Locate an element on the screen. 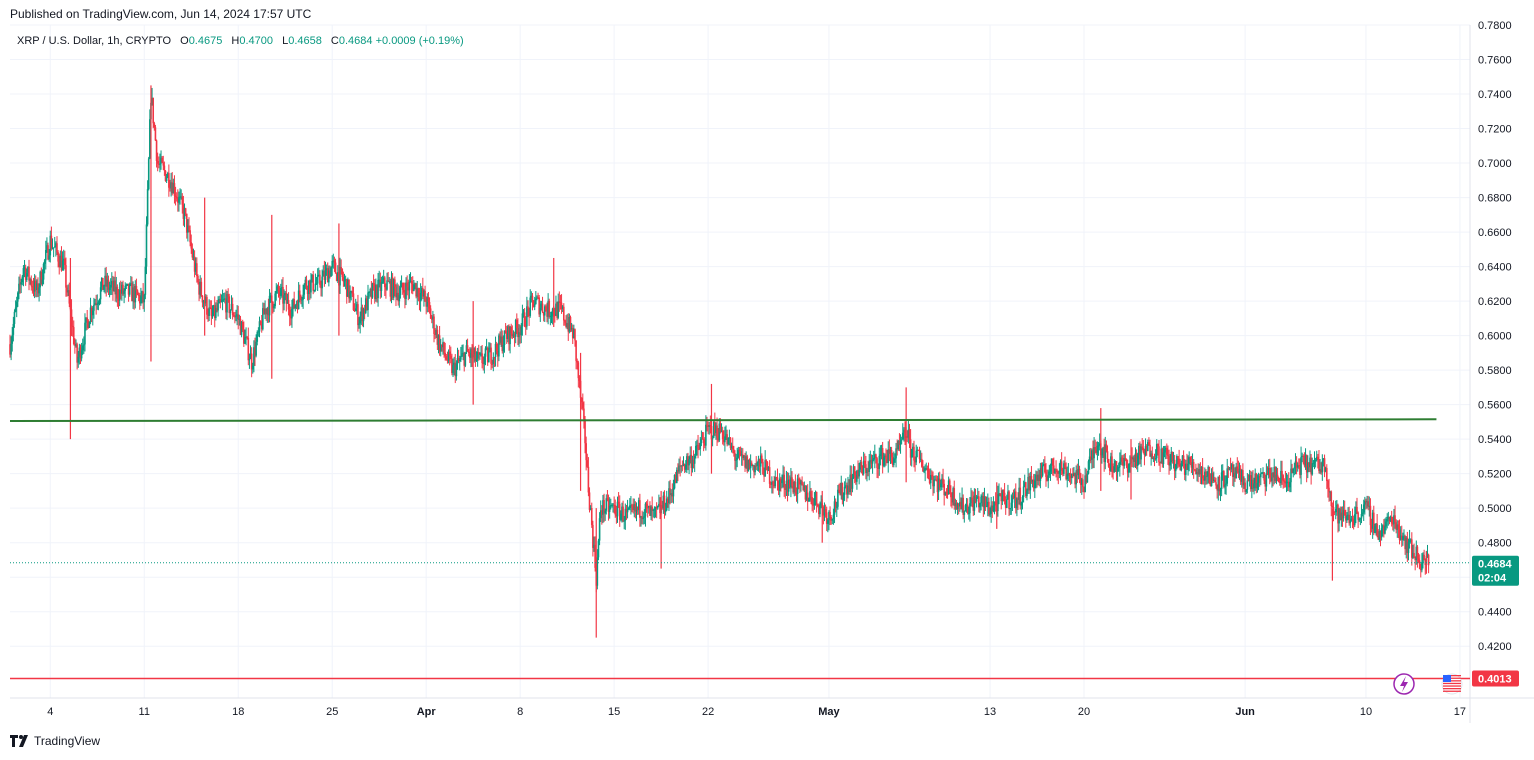 The image size is (1534, 760). price-tick-label: 0.4200 is located at coordinates (1495, 647).